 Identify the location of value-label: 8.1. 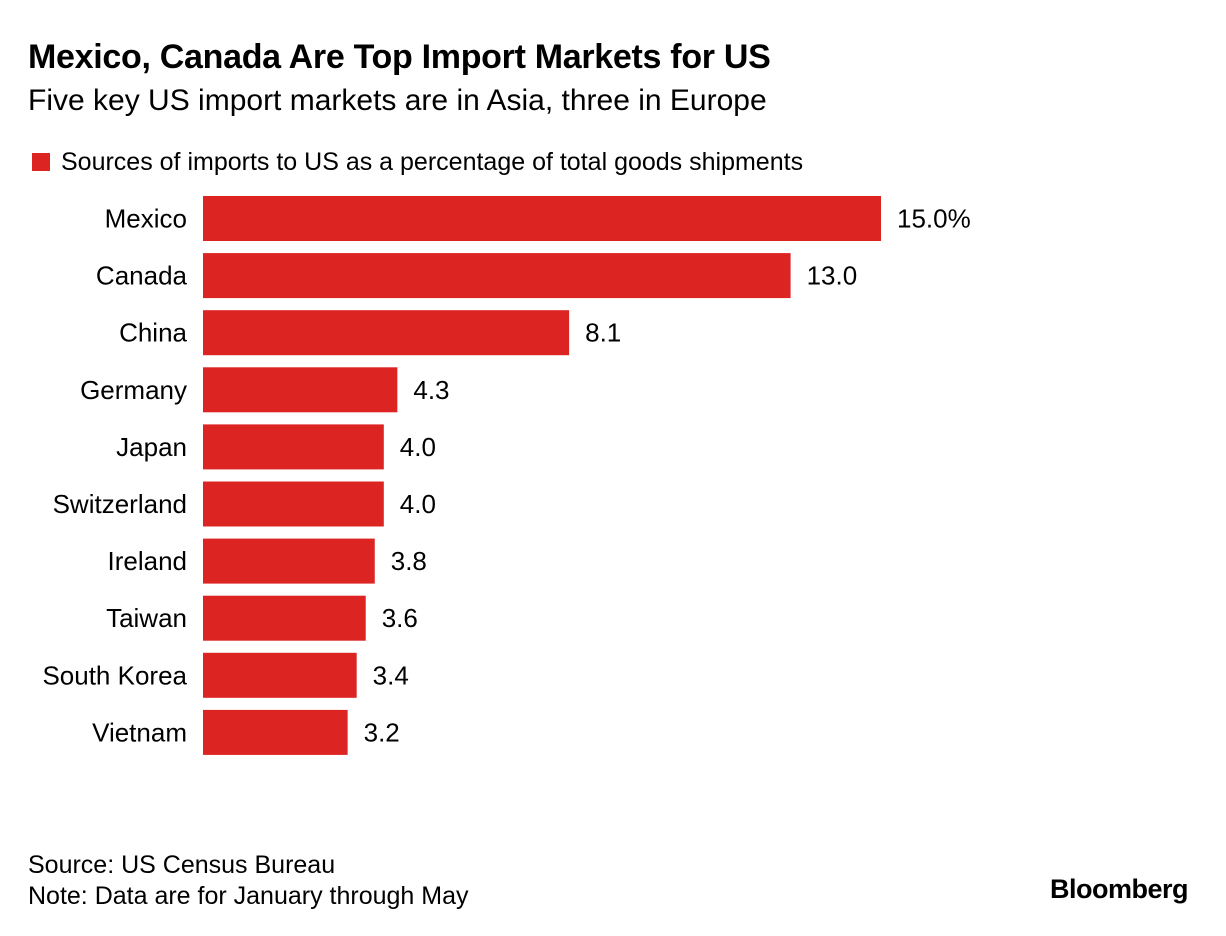
(603, 333).